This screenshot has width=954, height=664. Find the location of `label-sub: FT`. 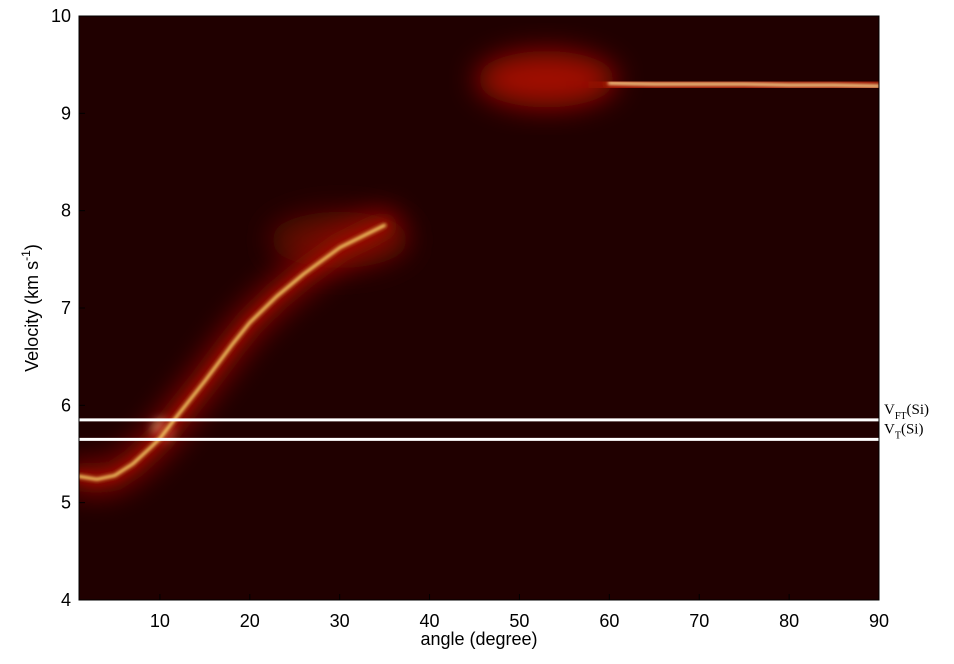

label-sub: FT is located at coordinates (901, 416).